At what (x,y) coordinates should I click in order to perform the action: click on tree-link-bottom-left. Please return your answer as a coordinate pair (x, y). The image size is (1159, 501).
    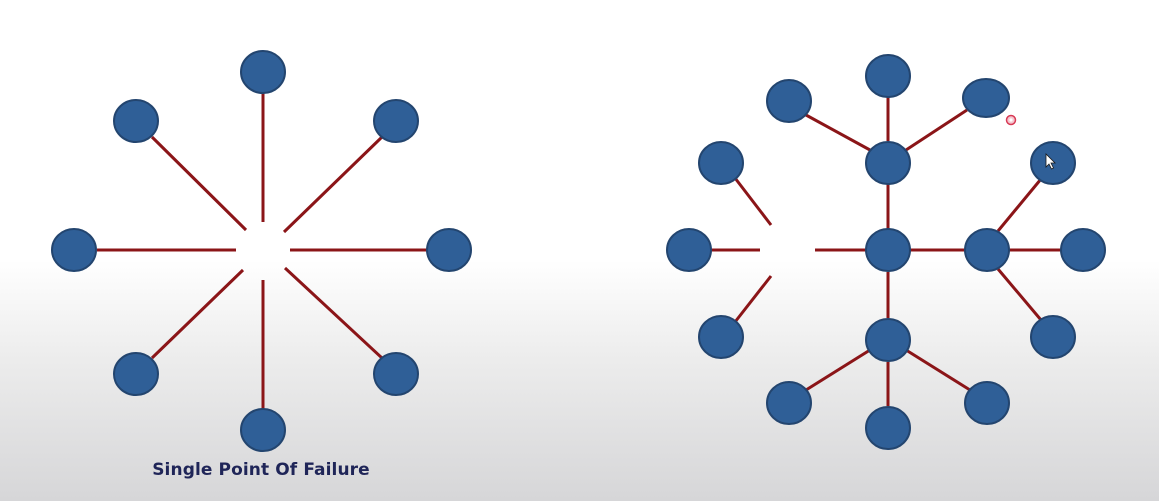
    Looking at the image, I should click on (838, 370).